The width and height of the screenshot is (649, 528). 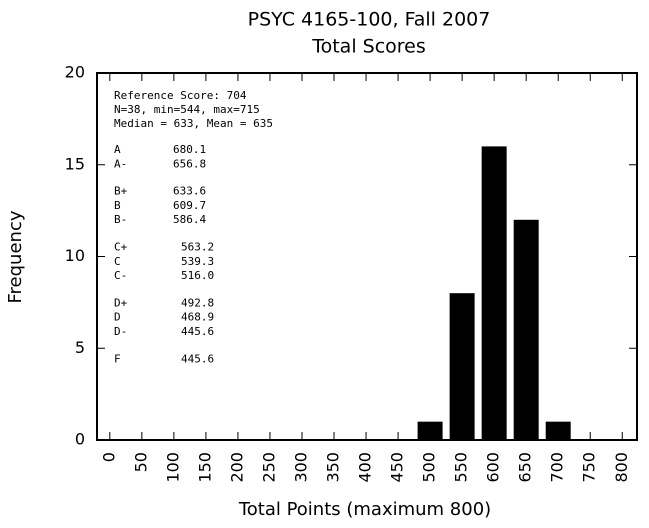 What do you see at coordinates (117, 317) in the screenshot?
I see `grade-label: D` at bounding box center [117, 317].